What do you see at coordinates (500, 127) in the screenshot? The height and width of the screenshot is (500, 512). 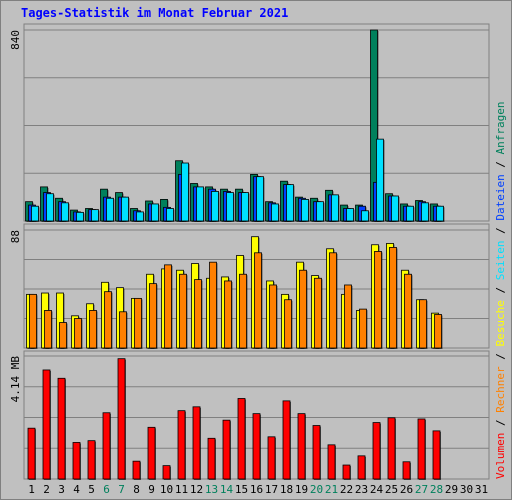 I see `legend-item-anfragen: Anfragen` at bounding box center [500, 127].